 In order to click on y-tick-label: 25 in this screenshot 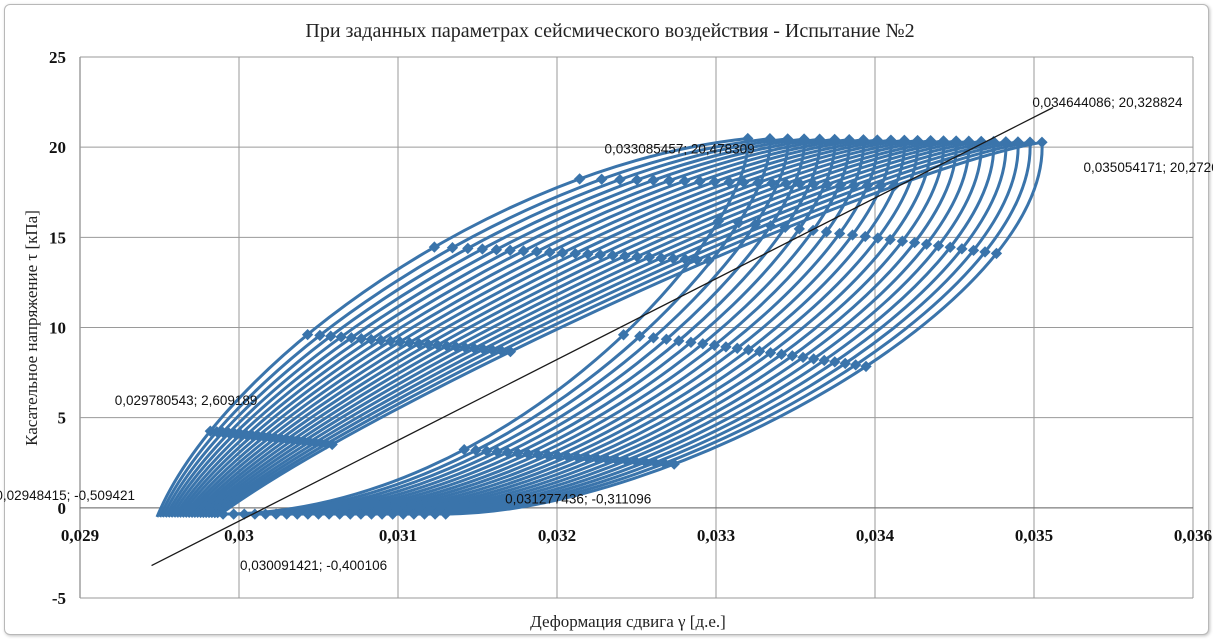, I will do `click(57, 57)`.